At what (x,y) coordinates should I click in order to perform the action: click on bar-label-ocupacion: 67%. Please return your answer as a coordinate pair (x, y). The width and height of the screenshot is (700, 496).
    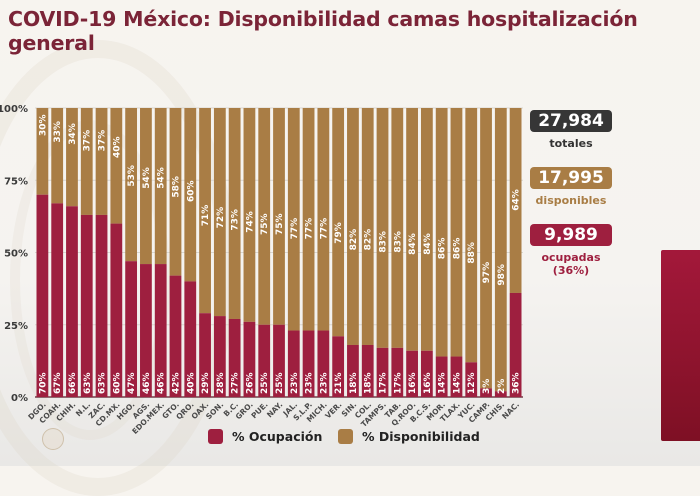
    Looking at the image, I should click on (58, 383).